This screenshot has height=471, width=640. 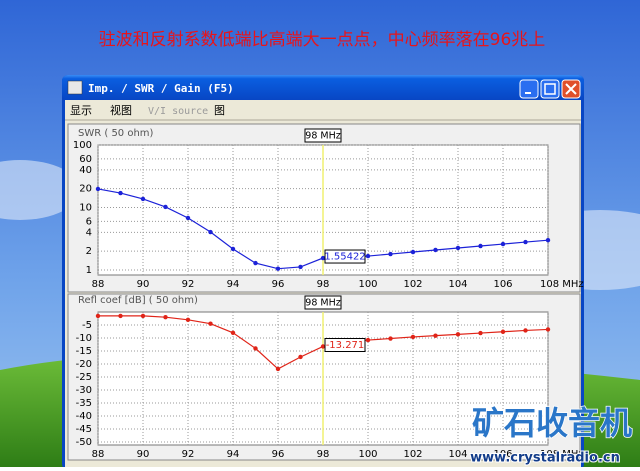 What do you see at coordinates (89, 221) in the screenshot?
I see `y-tick-label: 6` at bounding box center [89, 221].